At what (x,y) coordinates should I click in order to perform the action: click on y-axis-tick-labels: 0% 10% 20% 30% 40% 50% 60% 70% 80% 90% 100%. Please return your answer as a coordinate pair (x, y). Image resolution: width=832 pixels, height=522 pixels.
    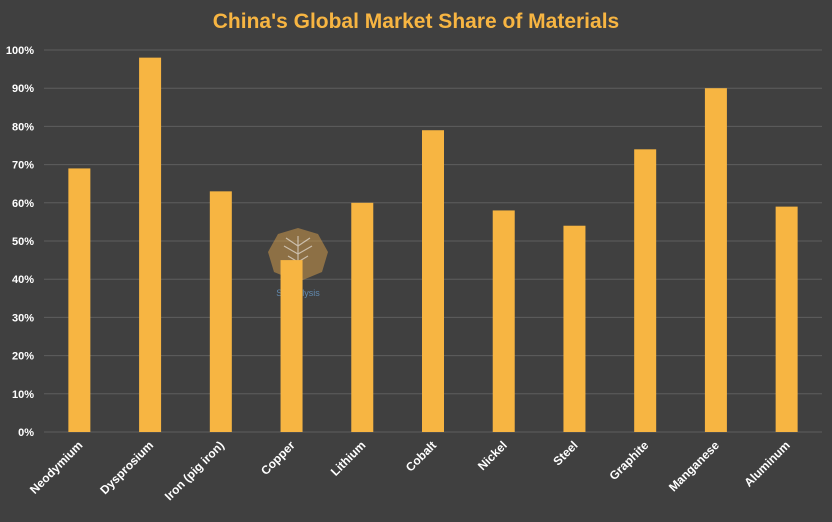
    Looking at the image, I should click on (20, 242).